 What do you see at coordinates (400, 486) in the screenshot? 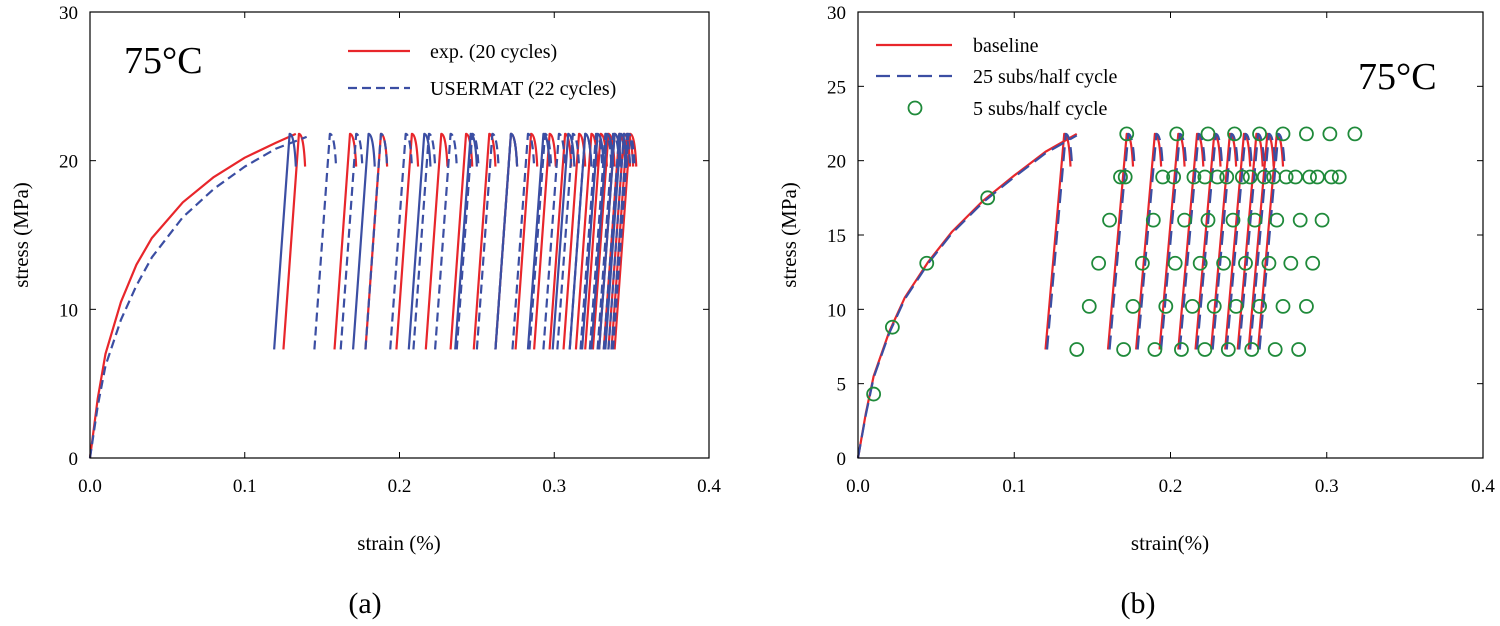
I see `x-tick-label: 0.2` at bounding box center [400, 486].